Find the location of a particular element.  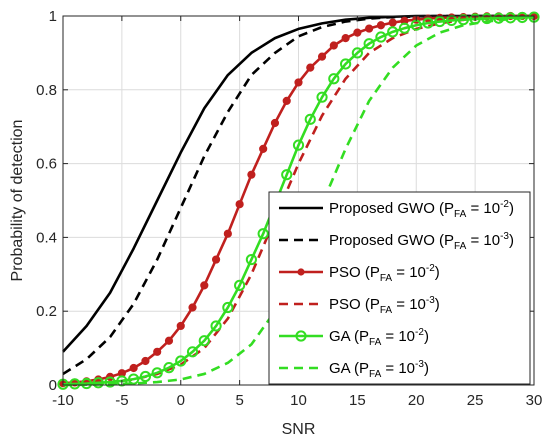

x-tick-label: 0 is located at coordinates (181, 400).